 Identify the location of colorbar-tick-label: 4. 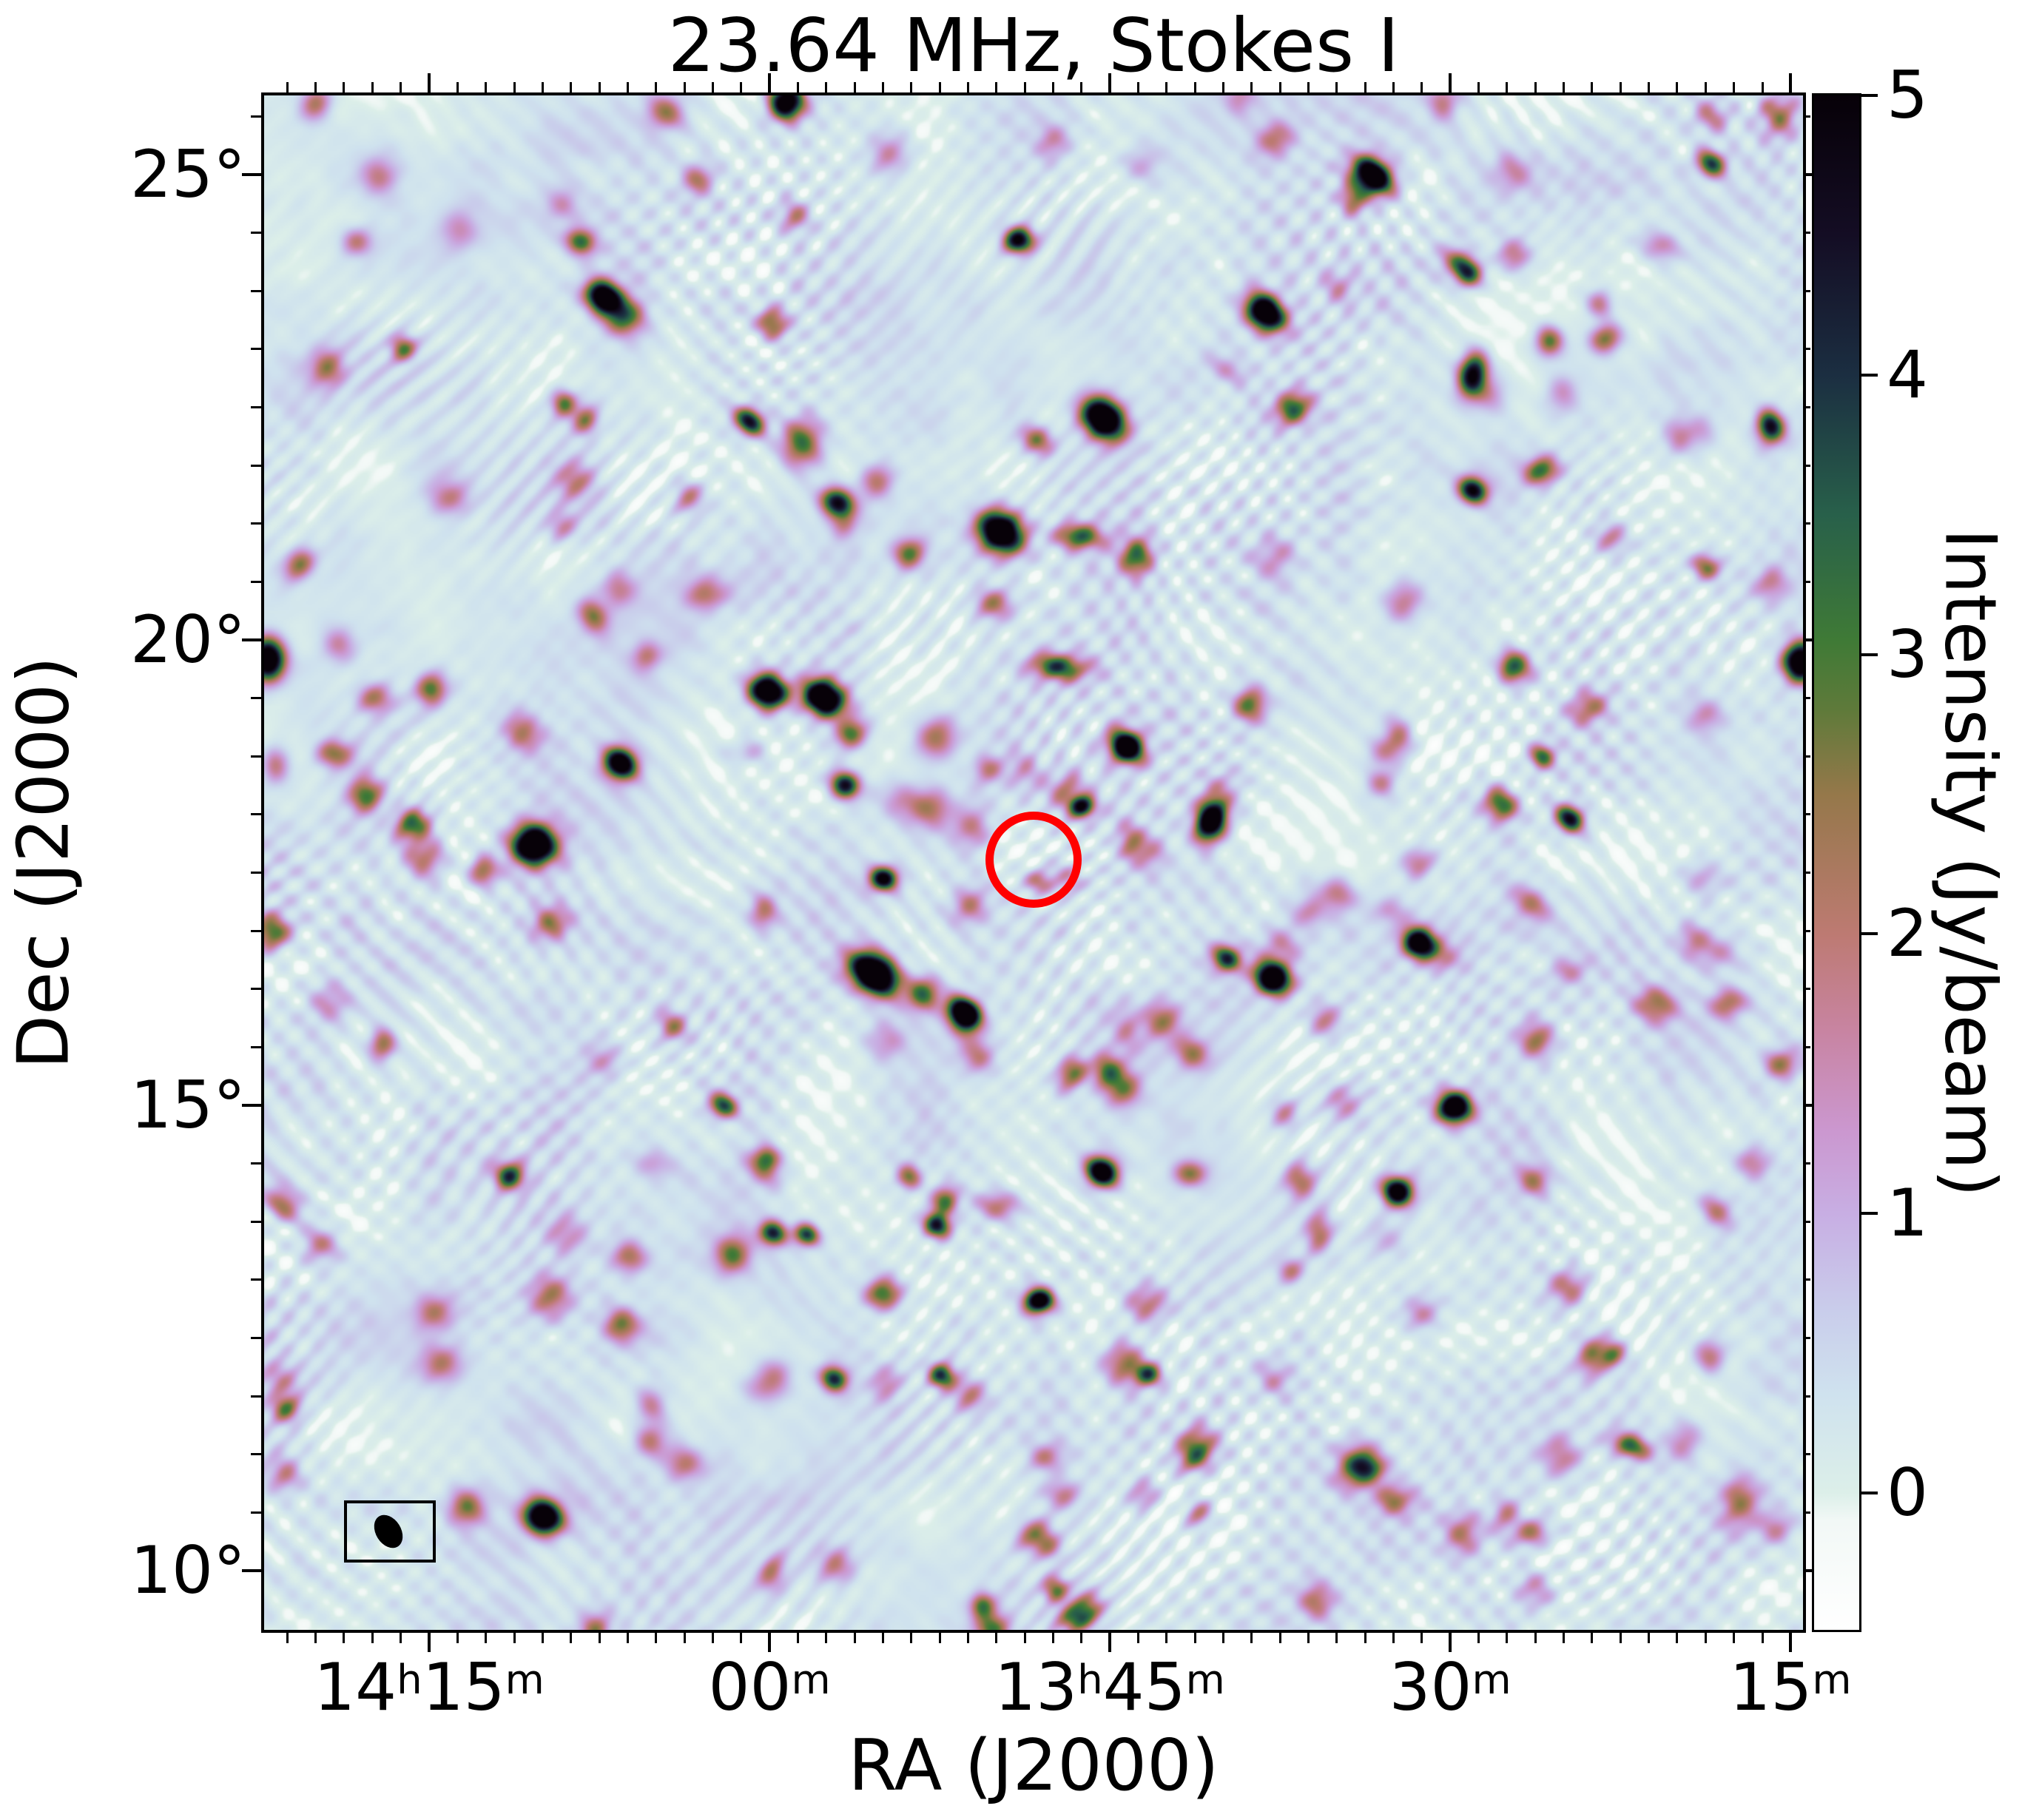
(1907, 375).